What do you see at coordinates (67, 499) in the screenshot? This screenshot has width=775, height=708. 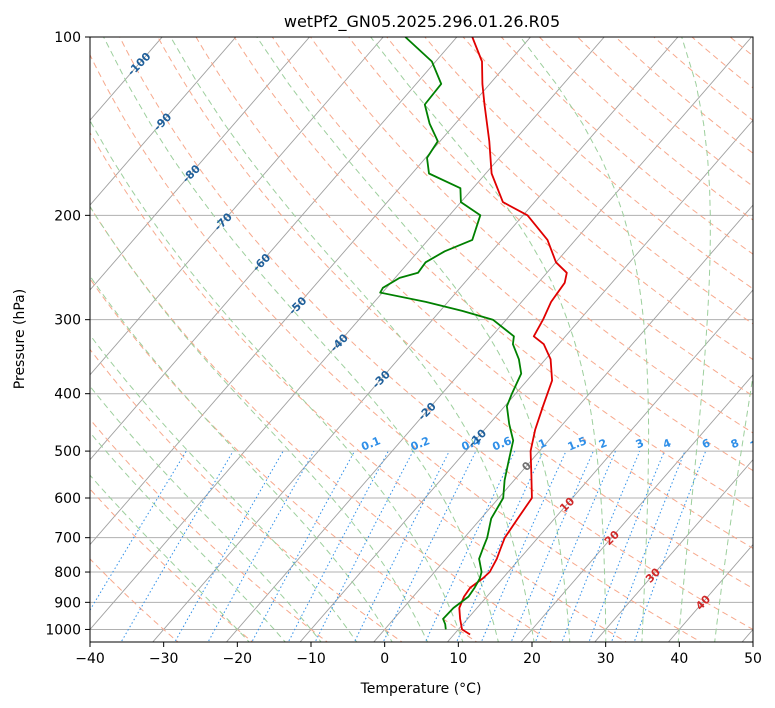 I see `y-tick-label: 600` at bounding box center [67, 499].